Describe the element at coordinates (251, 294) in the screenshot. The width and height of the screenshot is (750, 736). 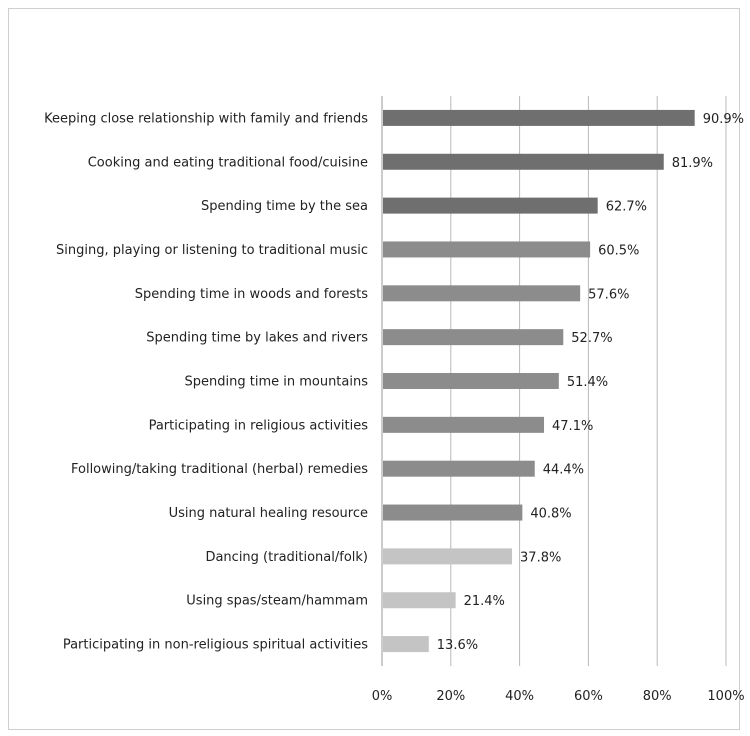
I see `category-label-4: Spending time in woods and forests` at that location.